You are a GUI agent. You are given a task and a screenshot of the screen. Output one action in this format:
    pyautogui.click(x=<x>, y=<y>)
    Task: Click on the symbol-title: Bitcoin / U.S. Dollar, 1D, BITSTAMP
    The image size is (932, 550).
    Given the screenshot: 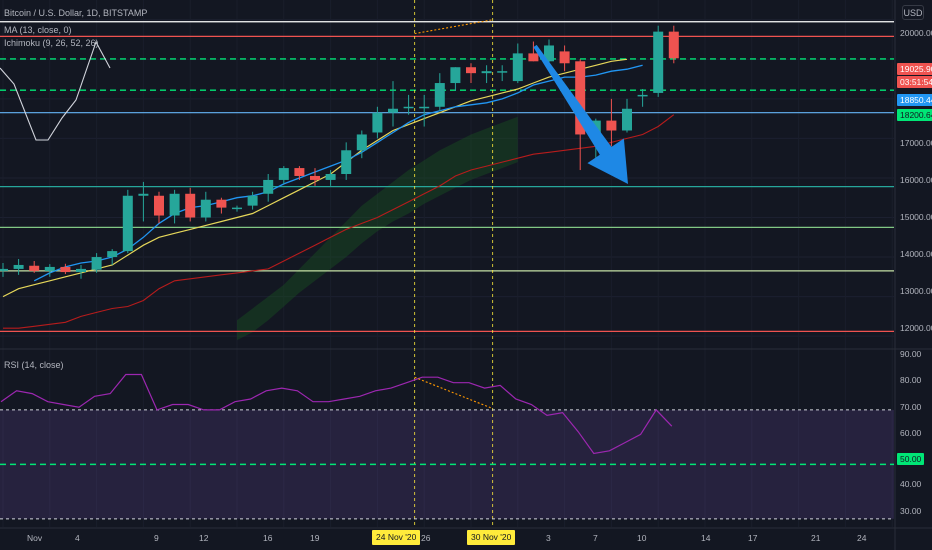 What is the action you would take?
    pyautogui.click(x=76, y=13)
    